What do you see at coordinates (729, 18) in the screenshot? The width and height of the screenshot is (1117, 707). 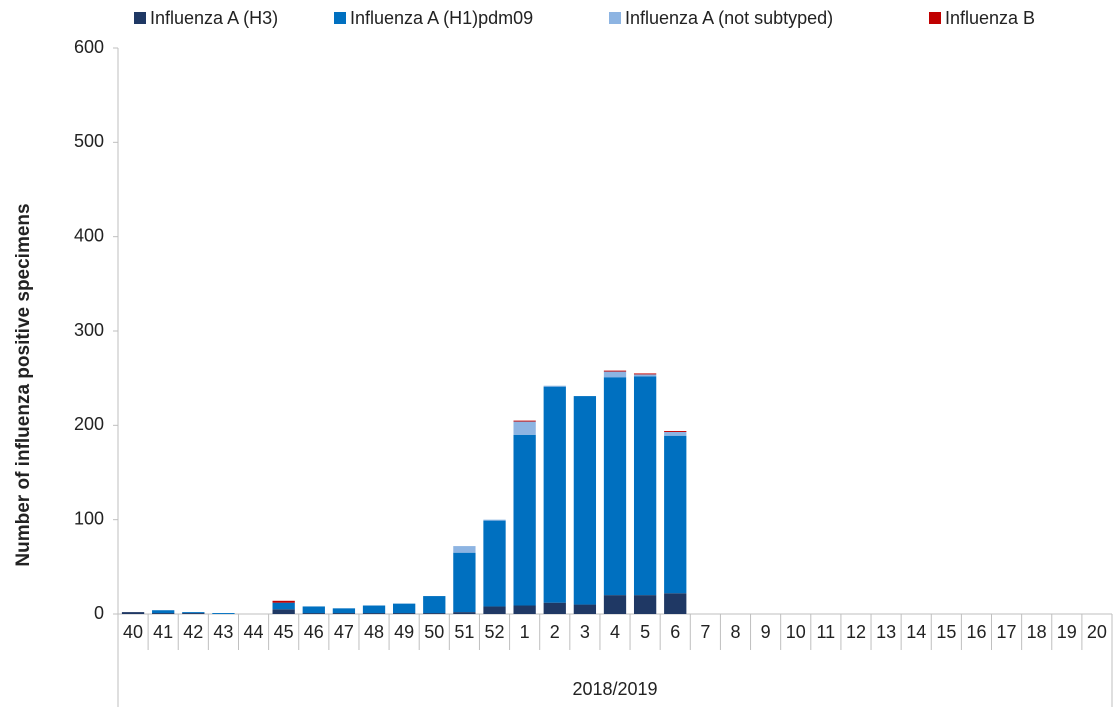 I see `legend-label: Influenza A (not subtyped)` at bounding box center [729, 18].